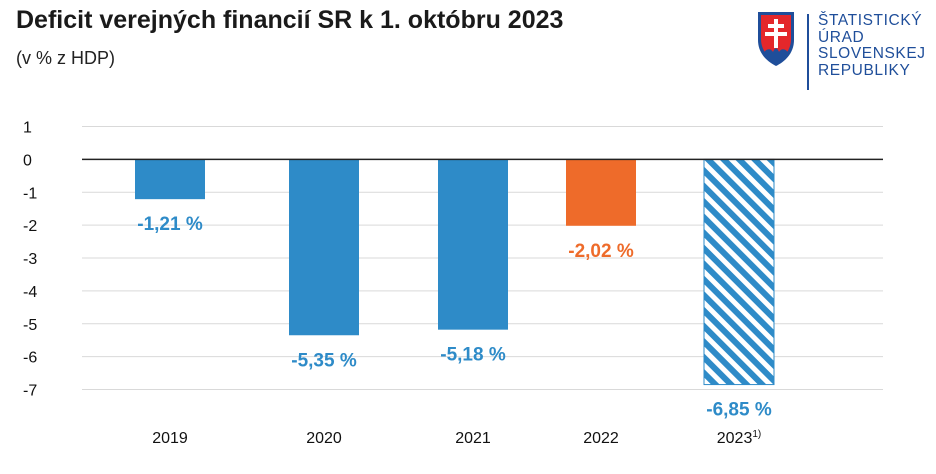 The width and height of the screenshot is (936, 474). What do you see at coordinates (776, 39) in the screenshot?
I see `slovak-coat-of-arms-icon` at bounding box center [776, 39].